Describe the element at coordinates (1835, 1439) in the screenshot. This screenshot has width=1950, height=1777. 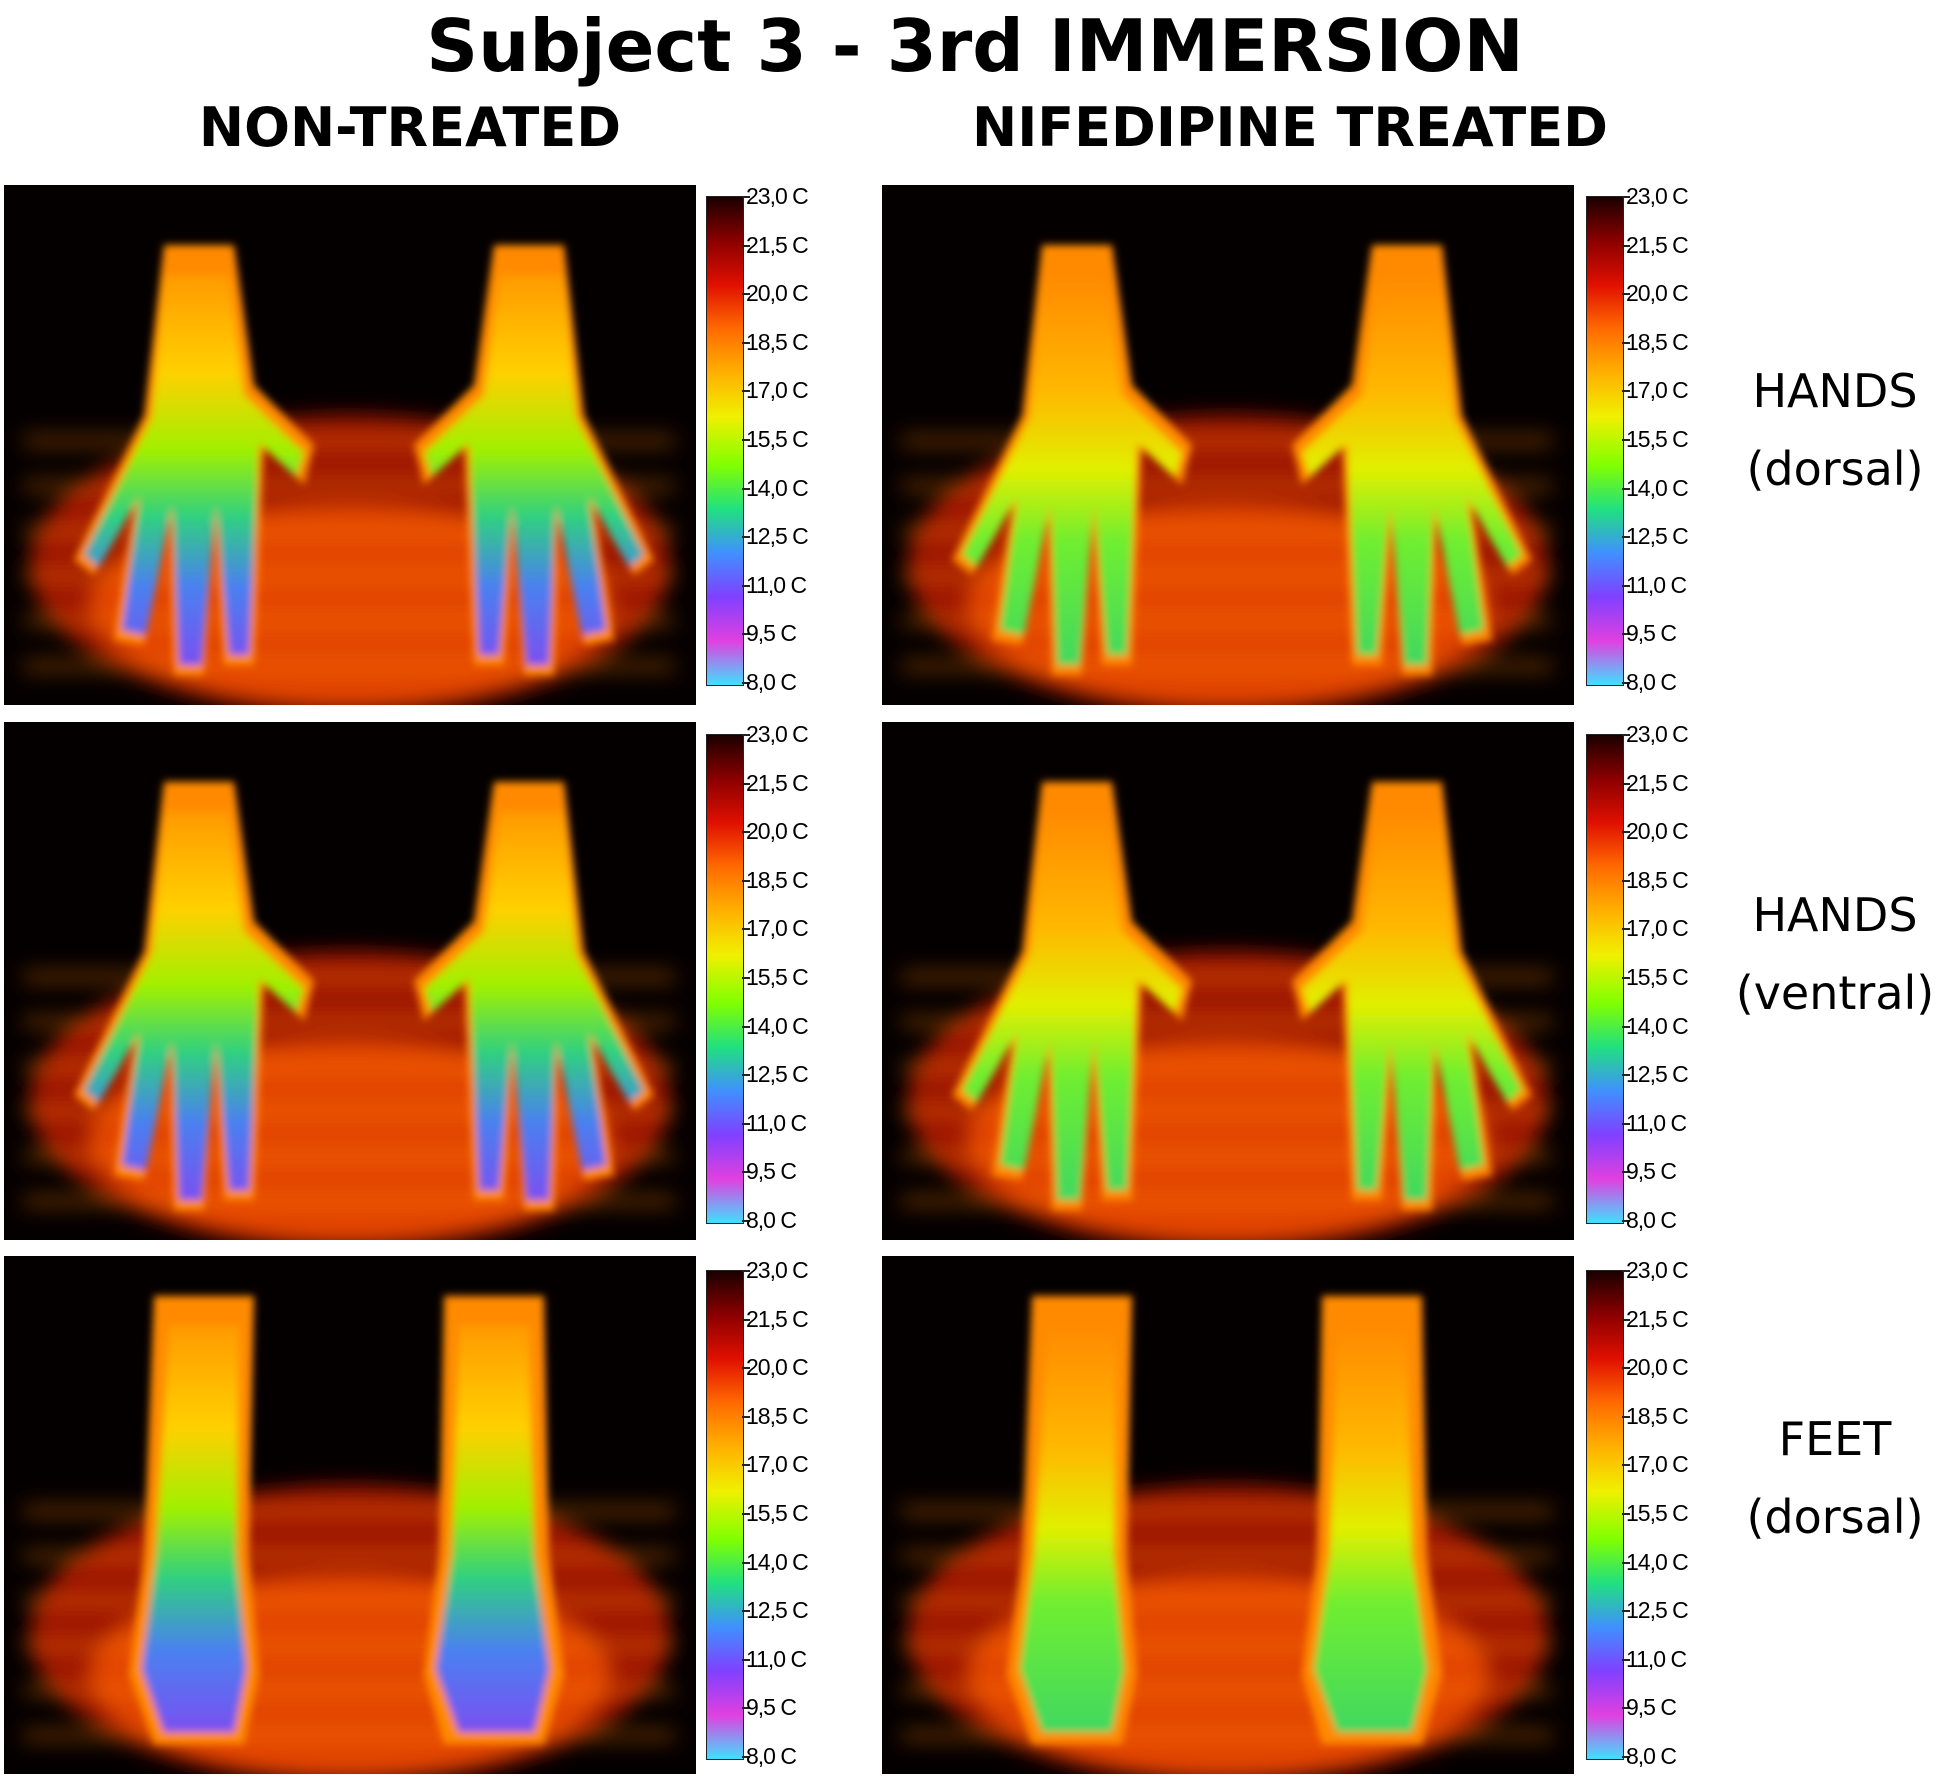
I see `row-label-line1: FEET` at that location.